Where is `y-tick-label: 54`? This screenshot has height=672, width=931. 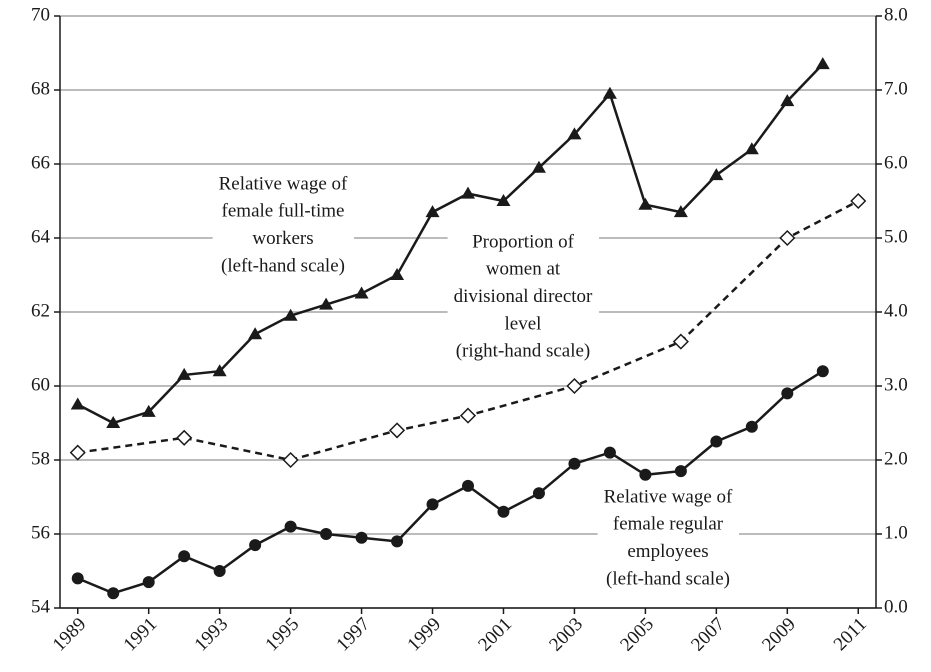 y-tick-label: 54 is located at coordinates (41, 606).